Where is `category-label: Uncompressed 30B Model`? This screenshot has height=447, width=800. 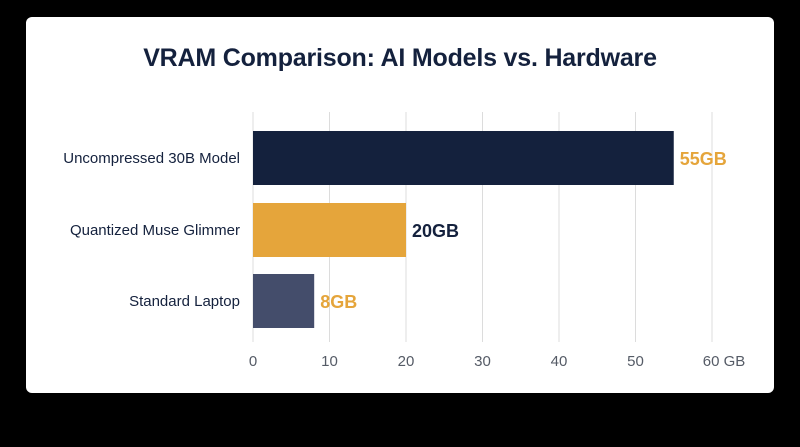
category-label: Uncompressed 30B Model is located at coordinates (151, 158).